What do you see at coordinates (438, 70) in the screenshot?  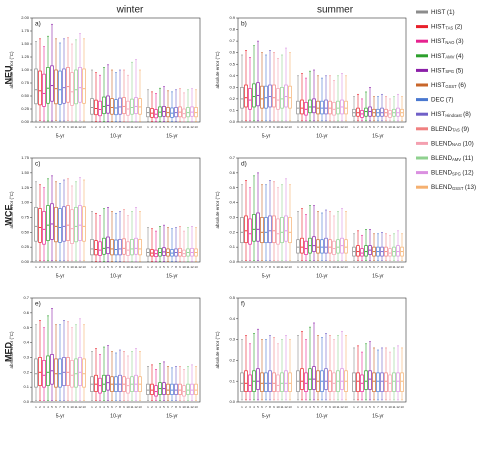 I see `legend-name: HIST` at bounding box center [438, 70].